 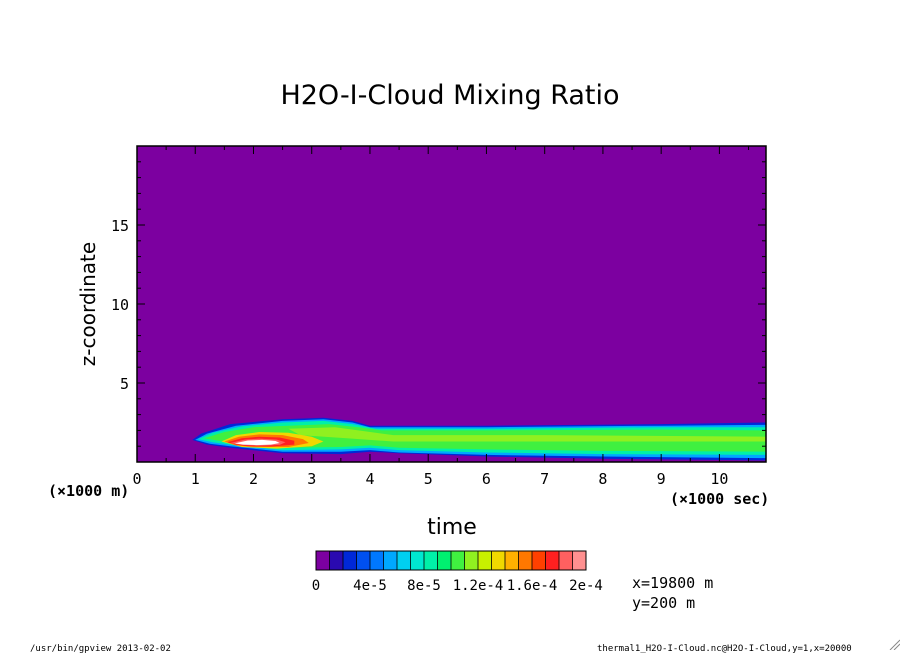 What do you see at coordinates (532, 586) in the screenshot?
I see `colorbar-tick-label: 1.6e-4` at bounding box center [532, 586].